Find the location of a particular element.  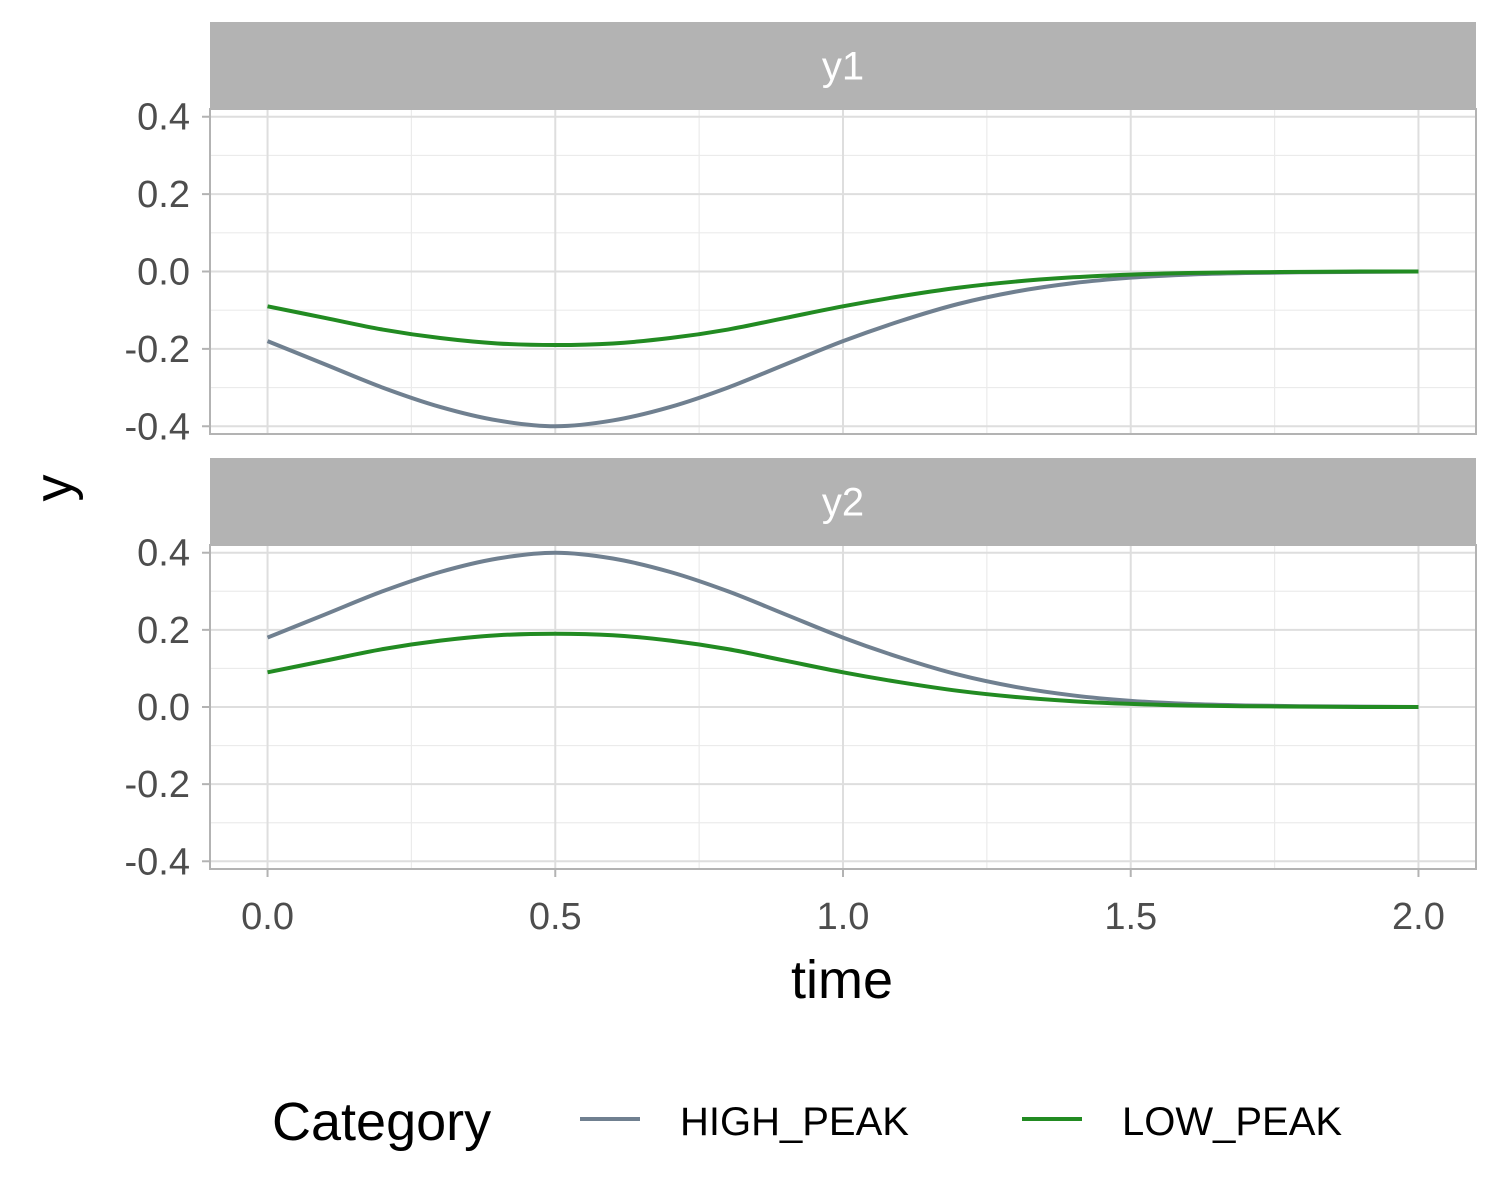

strip-y2 is located at coordinates (843, 501).